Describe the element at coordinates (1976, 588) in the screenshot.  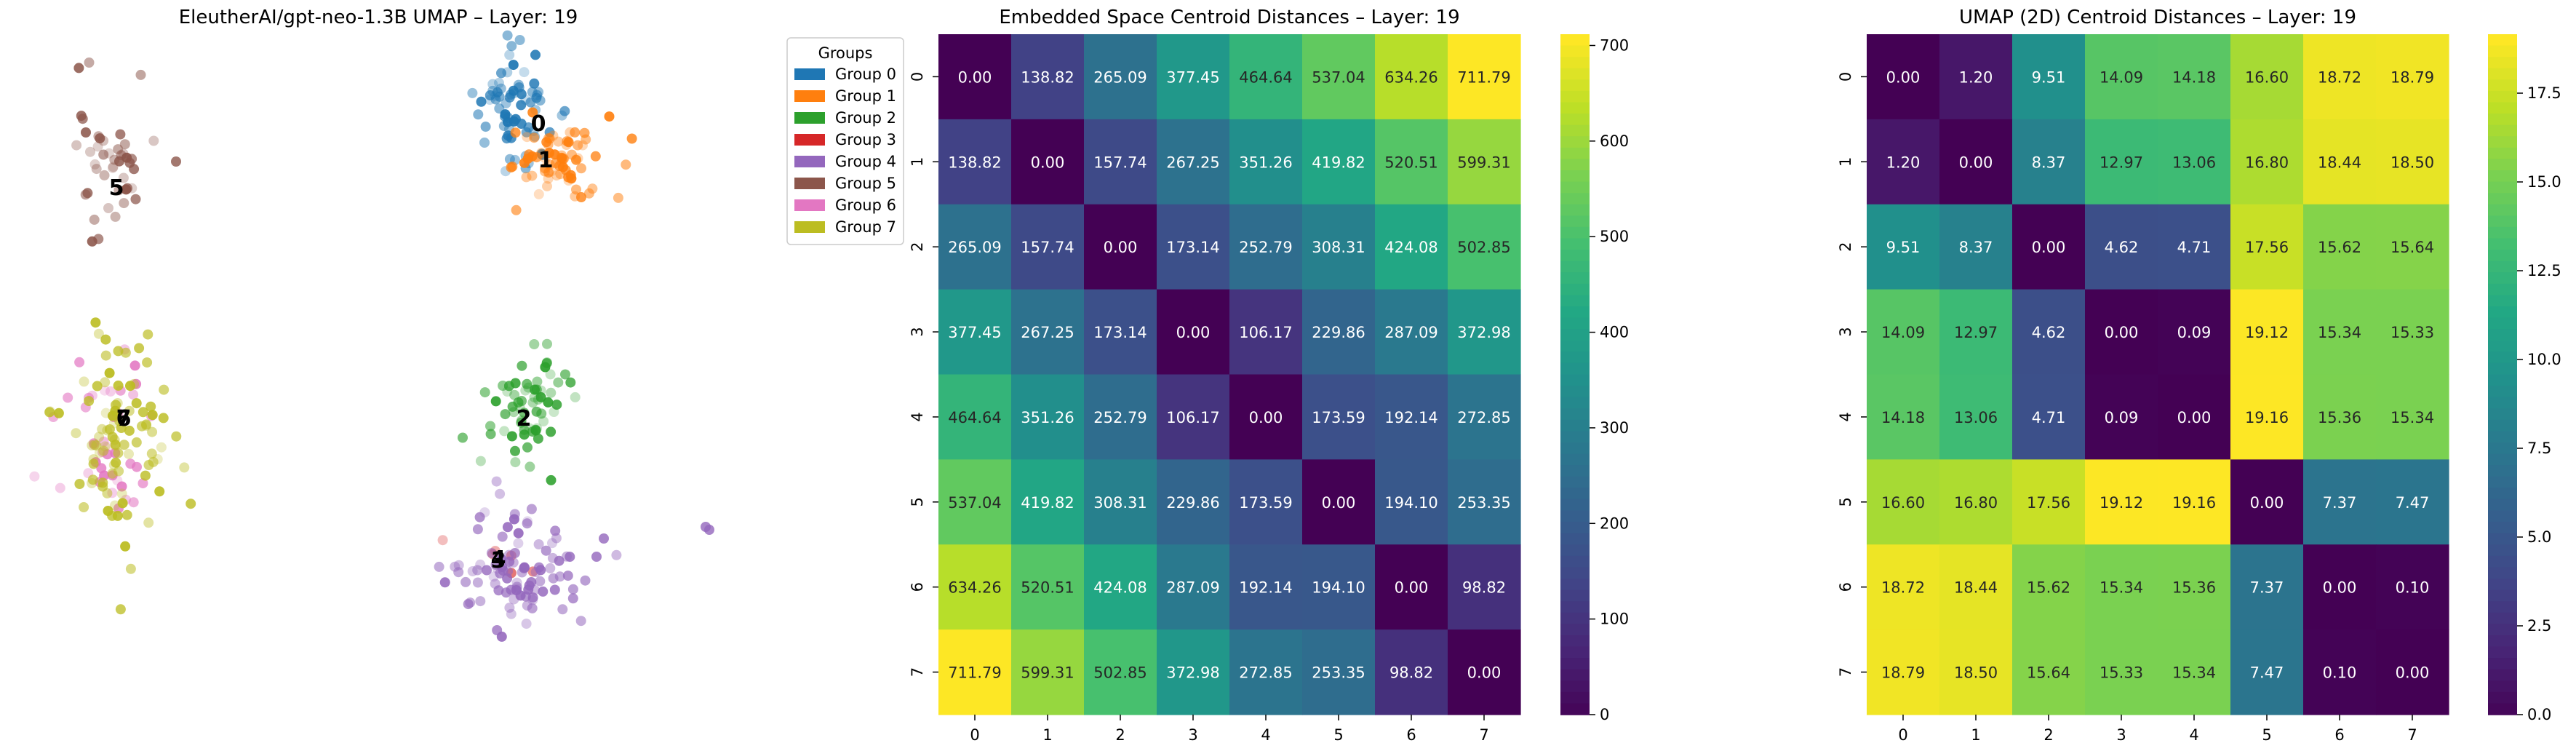
I see `heatmap-cell-label: 18.44` at that location.